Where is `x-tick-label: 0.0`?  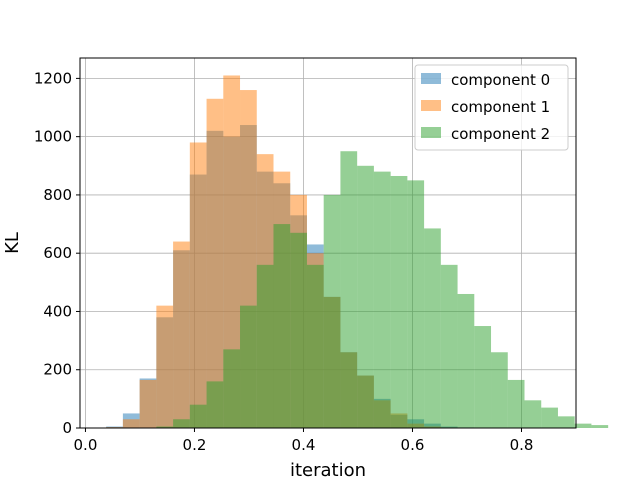
x-tick-label: 0.0 is located at coordinates (86, 445).